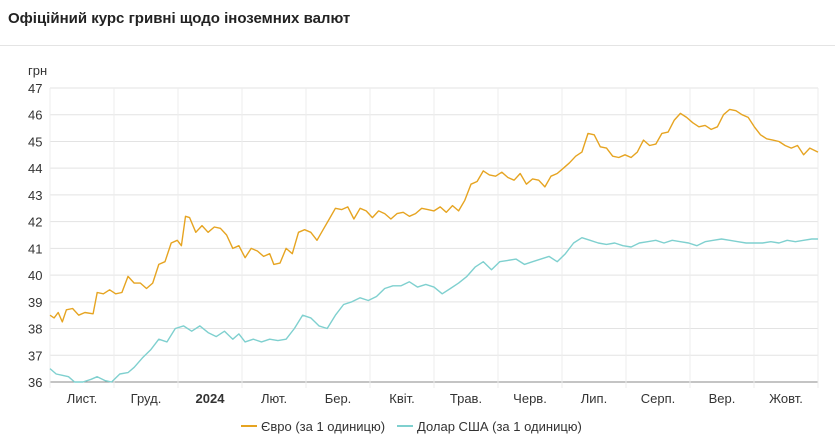  What do you see at coordinates (35, 195) in the screenshot?
I see `y-tick-label: 43` at bounding box center [35, 195].